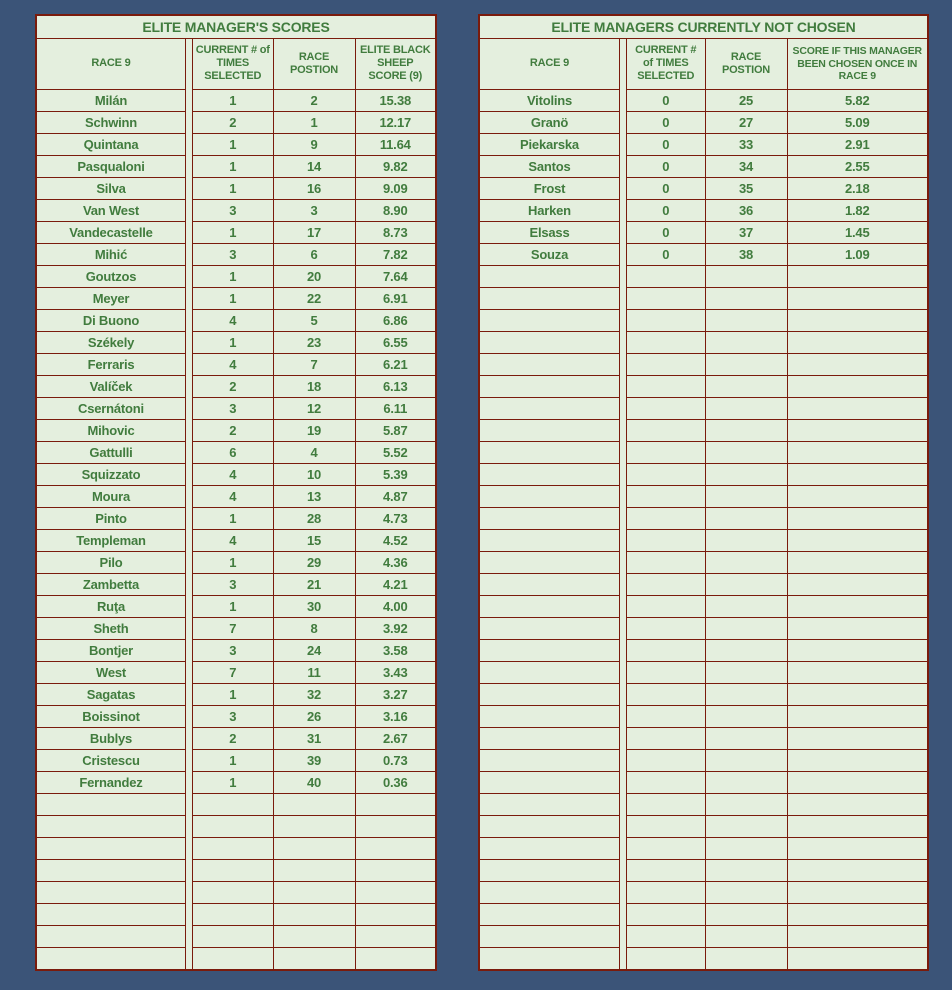 This screenshot has height=990, width=952. I want to click on cell: 32, so click(314, 694).